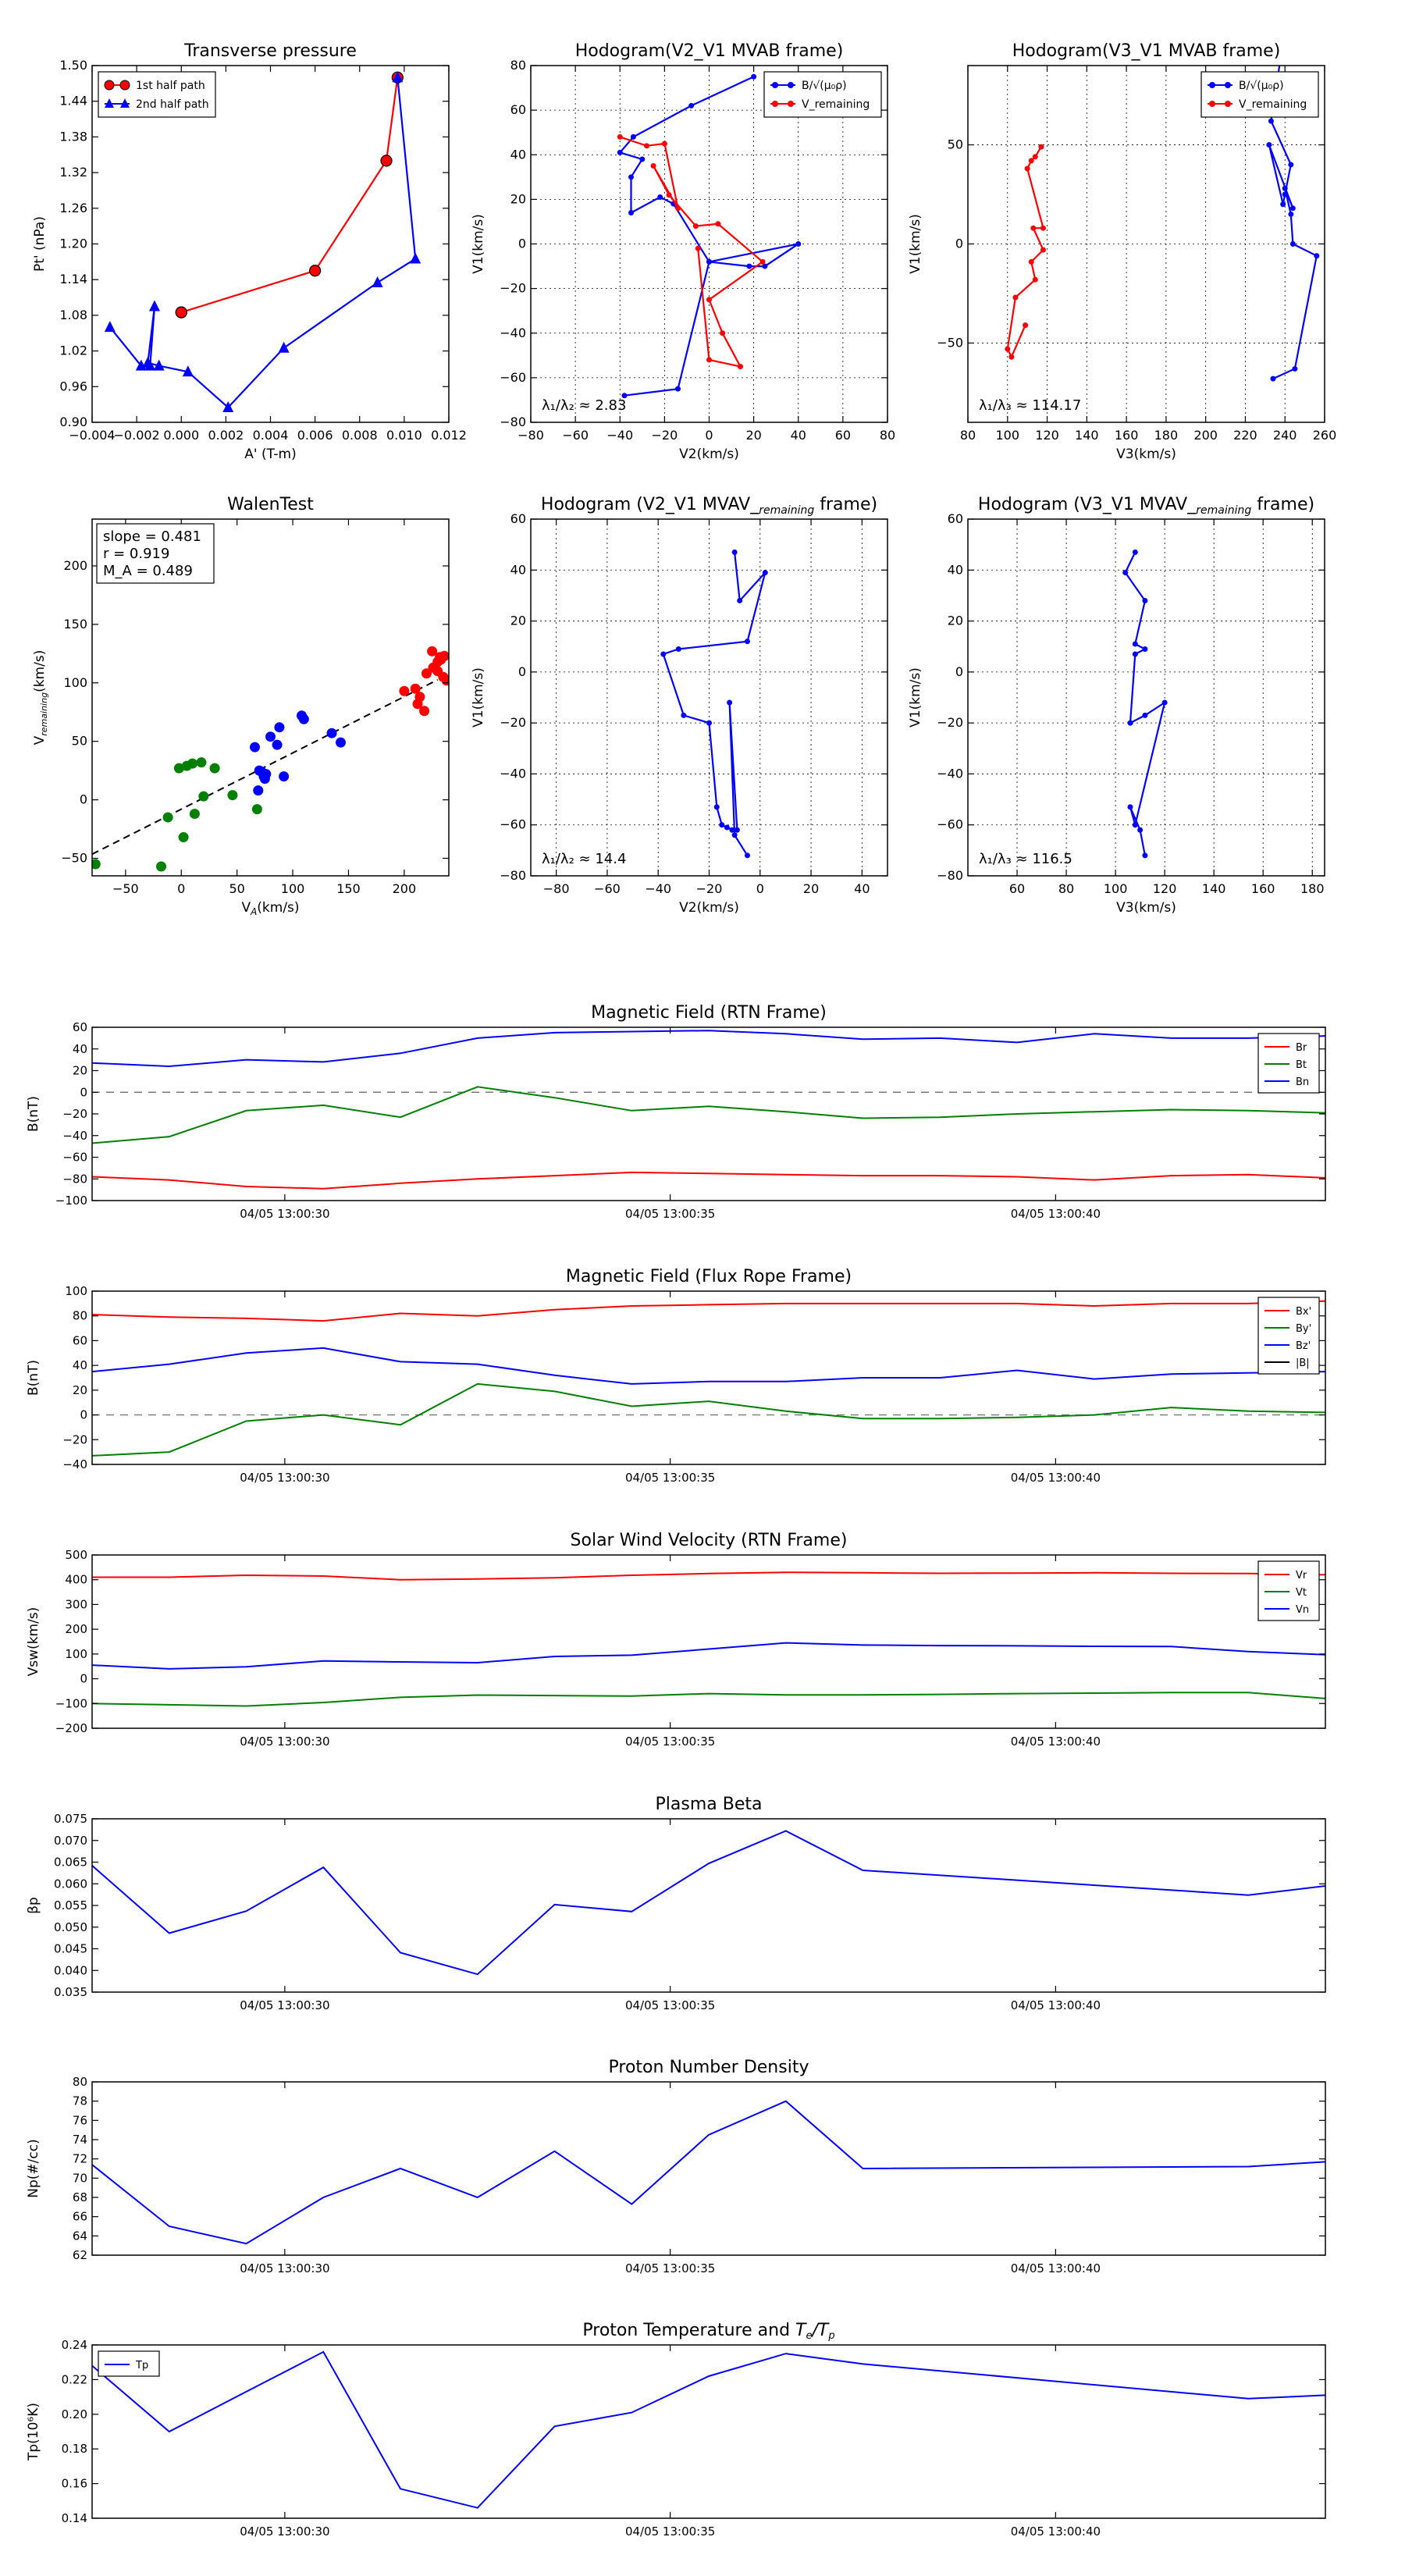  Describe the element at coordinates (76, 1580) in the screenshot. I see `solar-wind-velocity-ytick-label: 400` at that location.